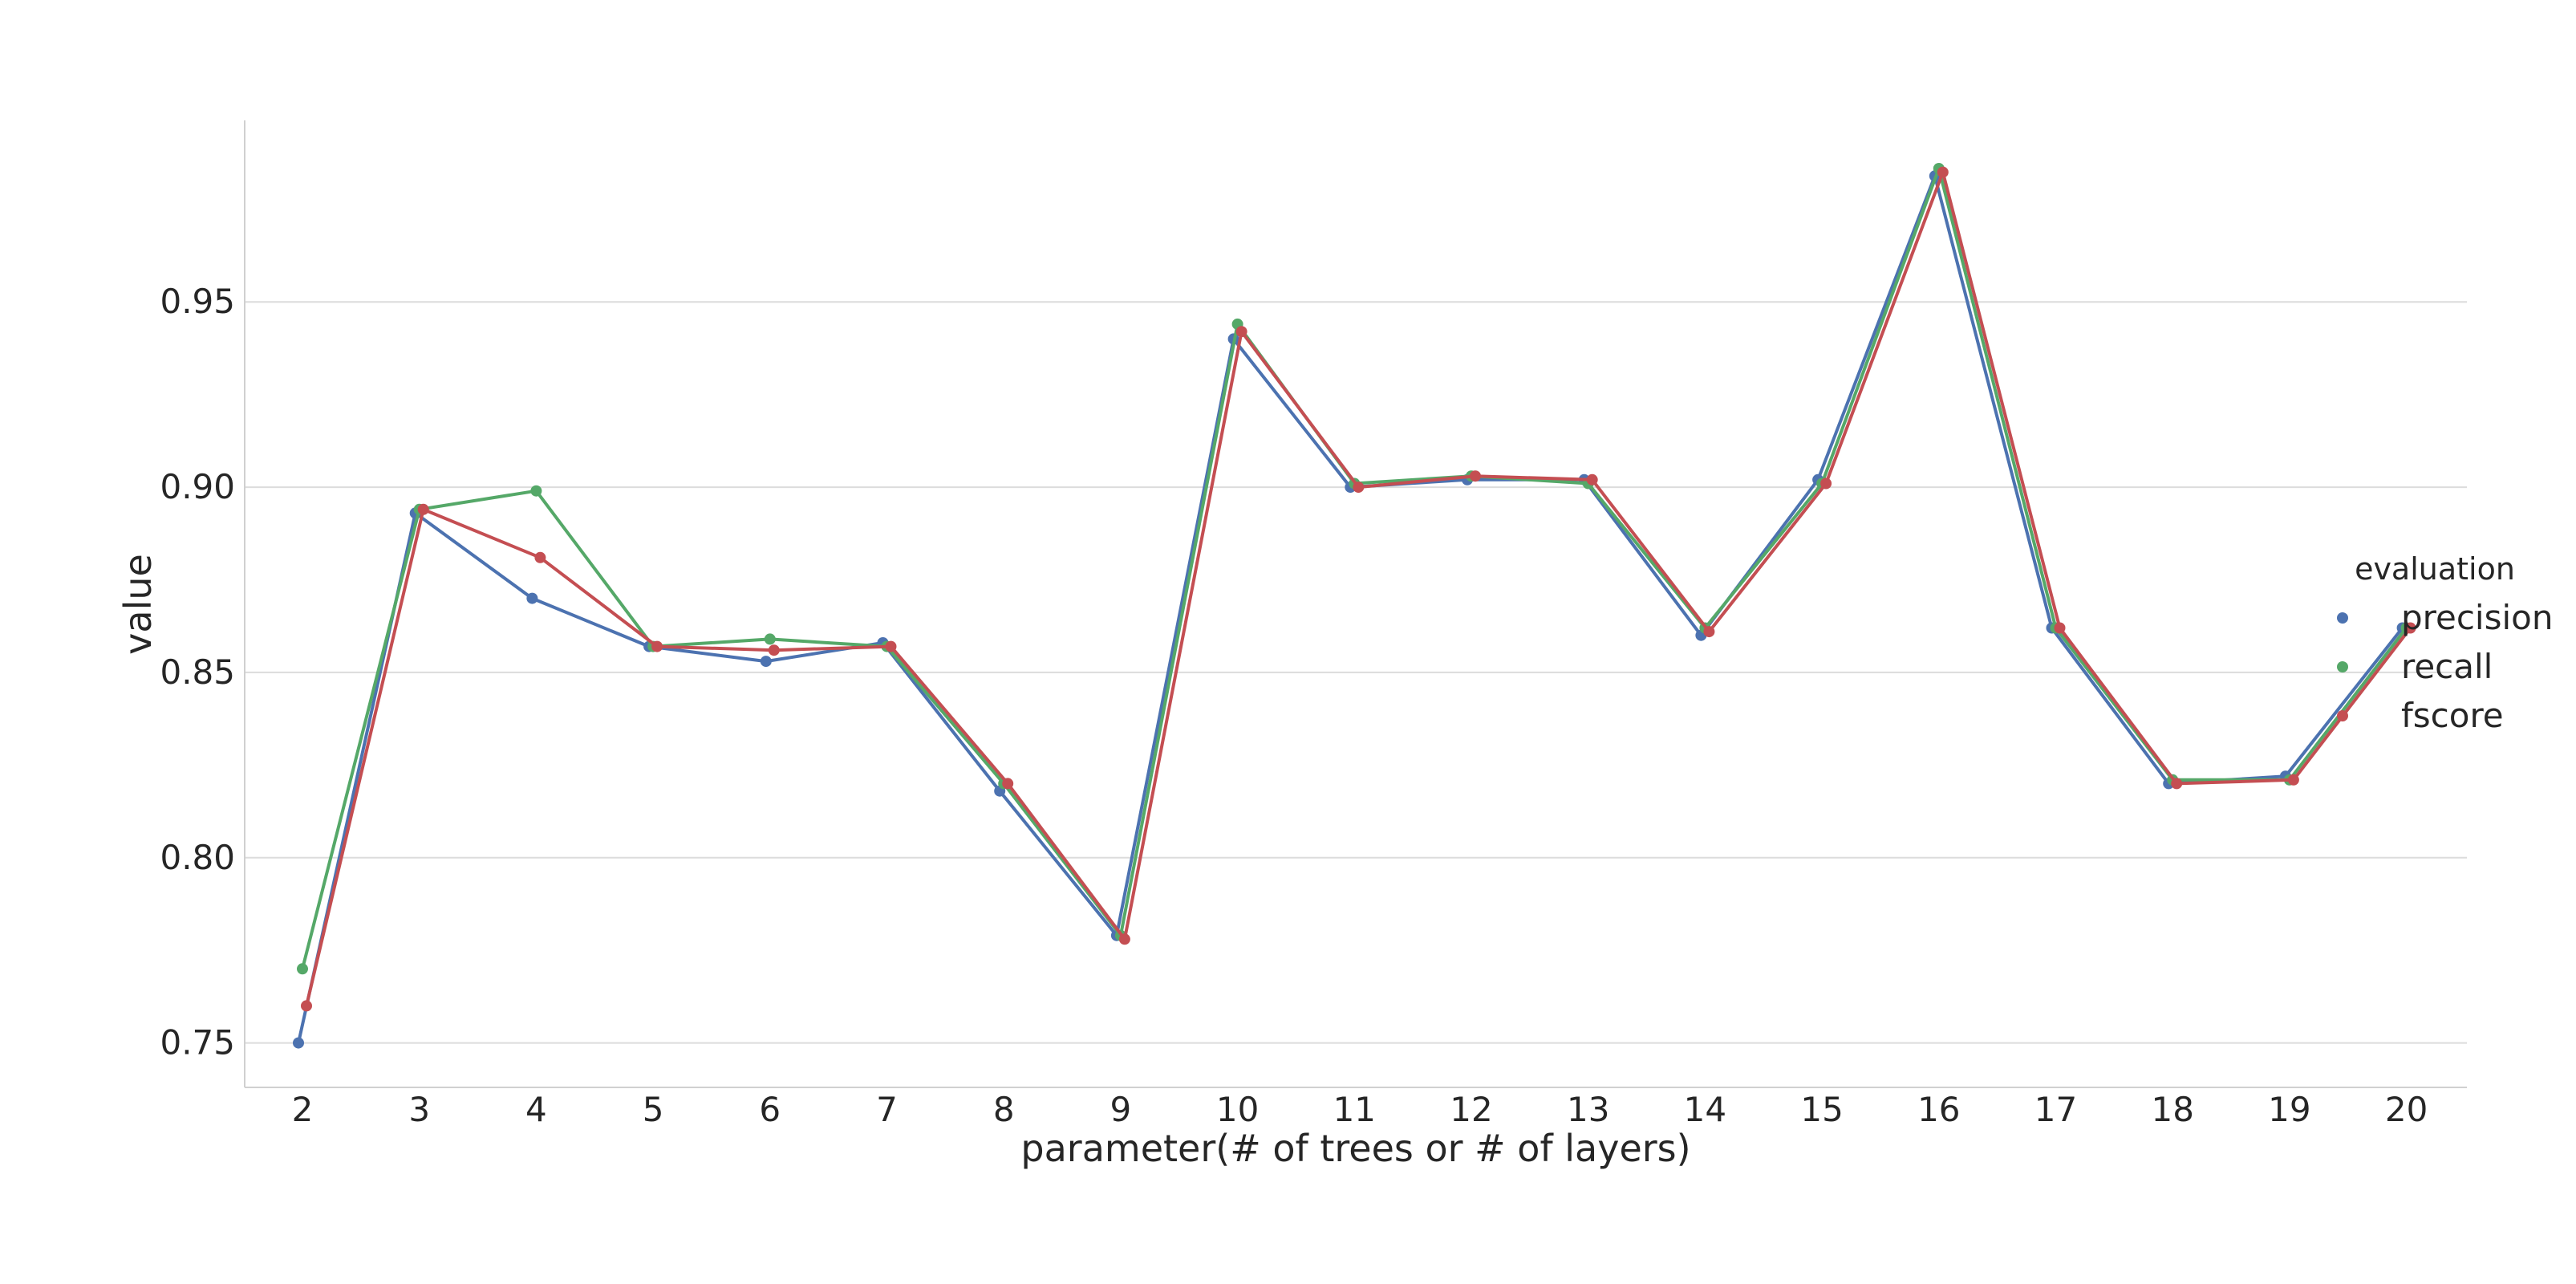 The width and height of the screenshot is (2576, 1284). What do you see at coordinates (197, 486) in the screenshot?
I see `y-tick-label: 0.90` at bounding box center [197, 486].